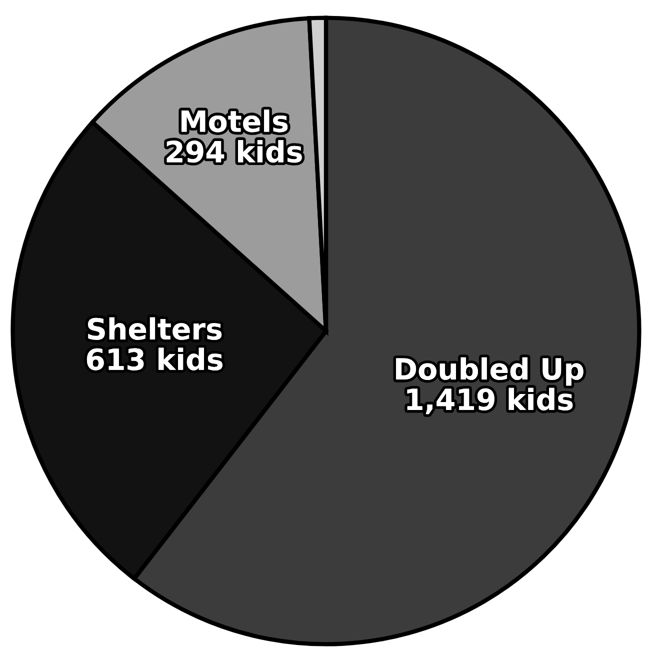 This screenshot has height=662, width=652. Describe the element at coordinates (155, 328) in the screenshot. I see `slice-label: Shelters` at that location.